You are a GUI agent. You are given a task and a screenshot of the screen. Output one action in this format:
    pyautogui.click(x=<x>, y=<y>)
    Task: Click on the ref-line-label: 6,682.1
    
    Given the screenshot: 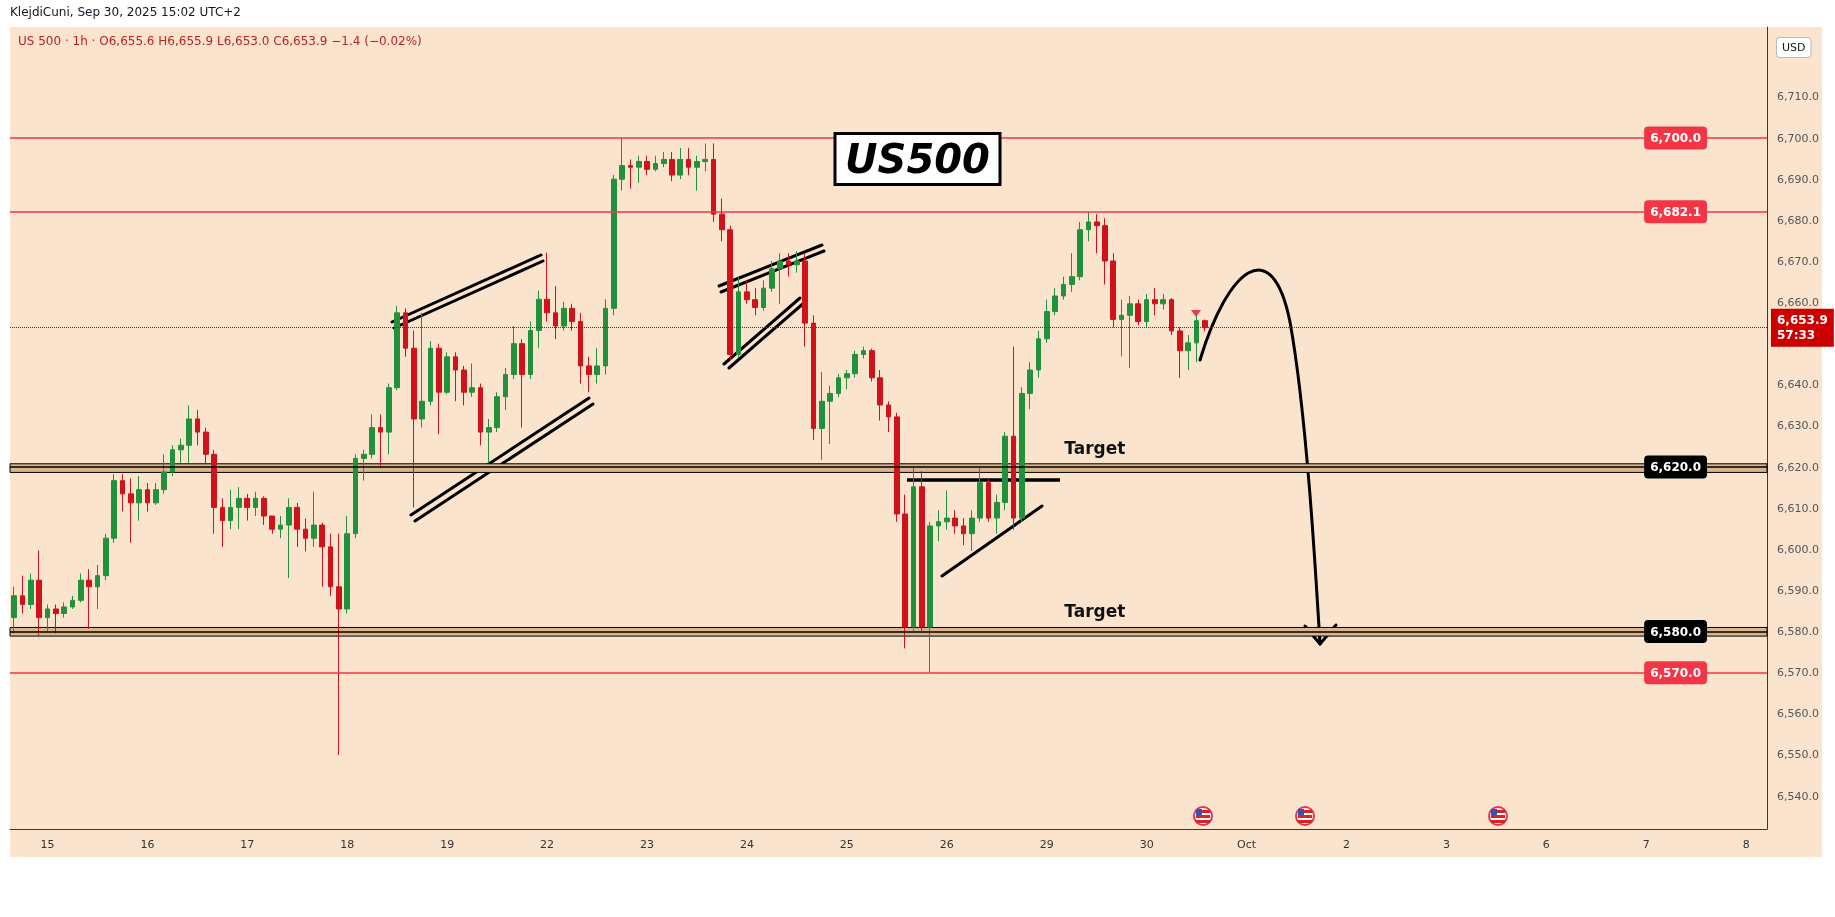 What is the action you would take?
    pyautogui.click(x=1675, y=211)
    